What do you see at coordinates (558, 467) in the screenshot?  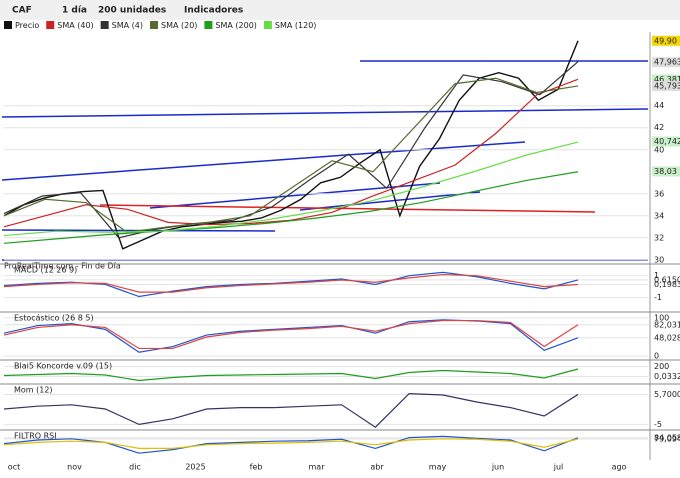 I see `x-tick-label: jul` at bounding box center [558, 467].